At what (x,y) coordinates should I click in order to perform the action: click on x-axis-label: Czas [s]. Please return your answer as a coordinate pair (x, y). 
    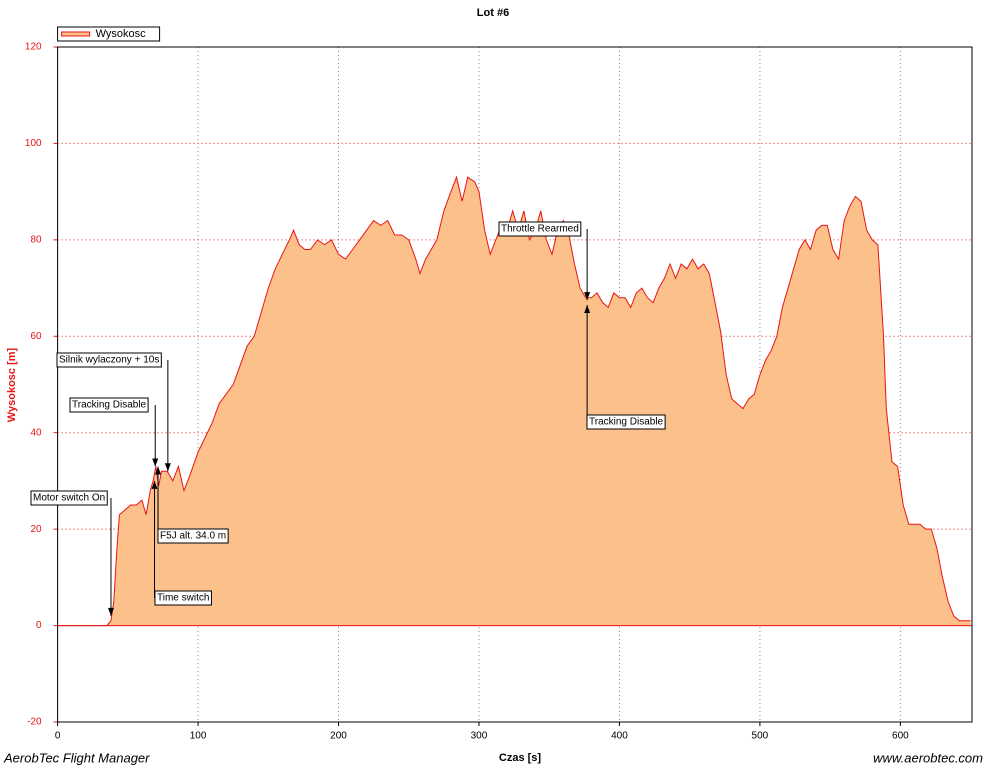
    Looking at the image, I should click on (520, 758).